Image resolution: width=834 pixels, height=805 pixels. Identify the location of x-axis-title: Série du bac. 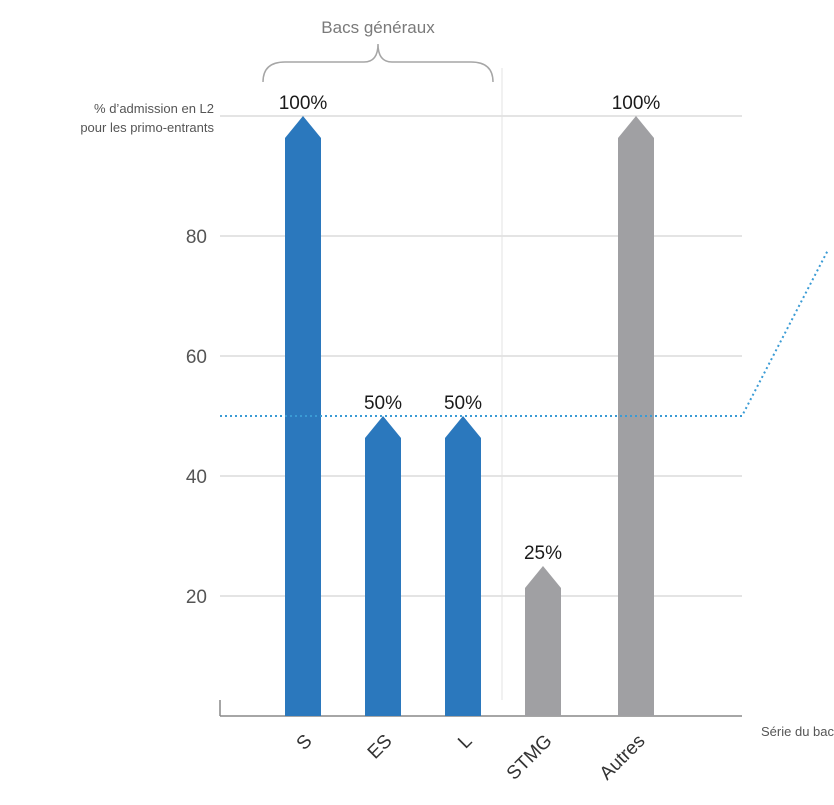
(797, 731).